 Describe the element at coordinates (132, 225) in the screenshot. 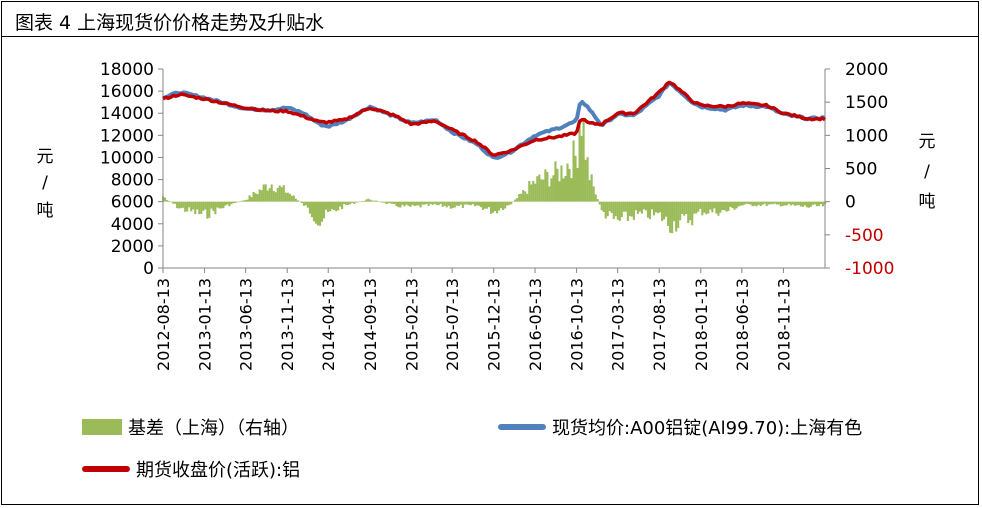

I see `left-tick-label: 4000` at that location.